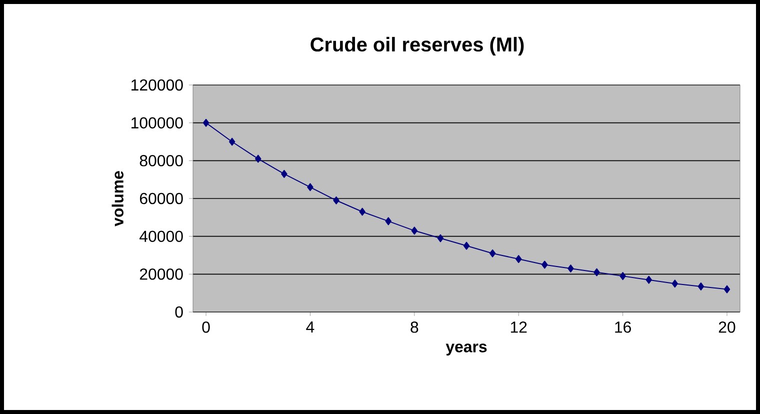  Describe the element at coordinates (623, 327) in the screenshot. I see `x-tick-label: 16` at that location.